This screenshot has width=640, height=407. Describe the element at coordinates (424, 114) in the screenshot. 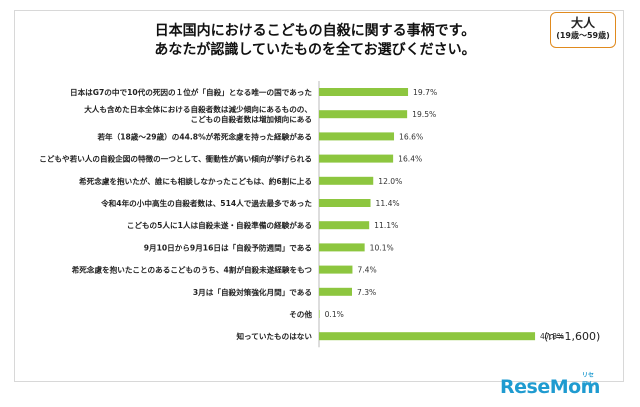

I see `value-label: 19.5%` at that location.